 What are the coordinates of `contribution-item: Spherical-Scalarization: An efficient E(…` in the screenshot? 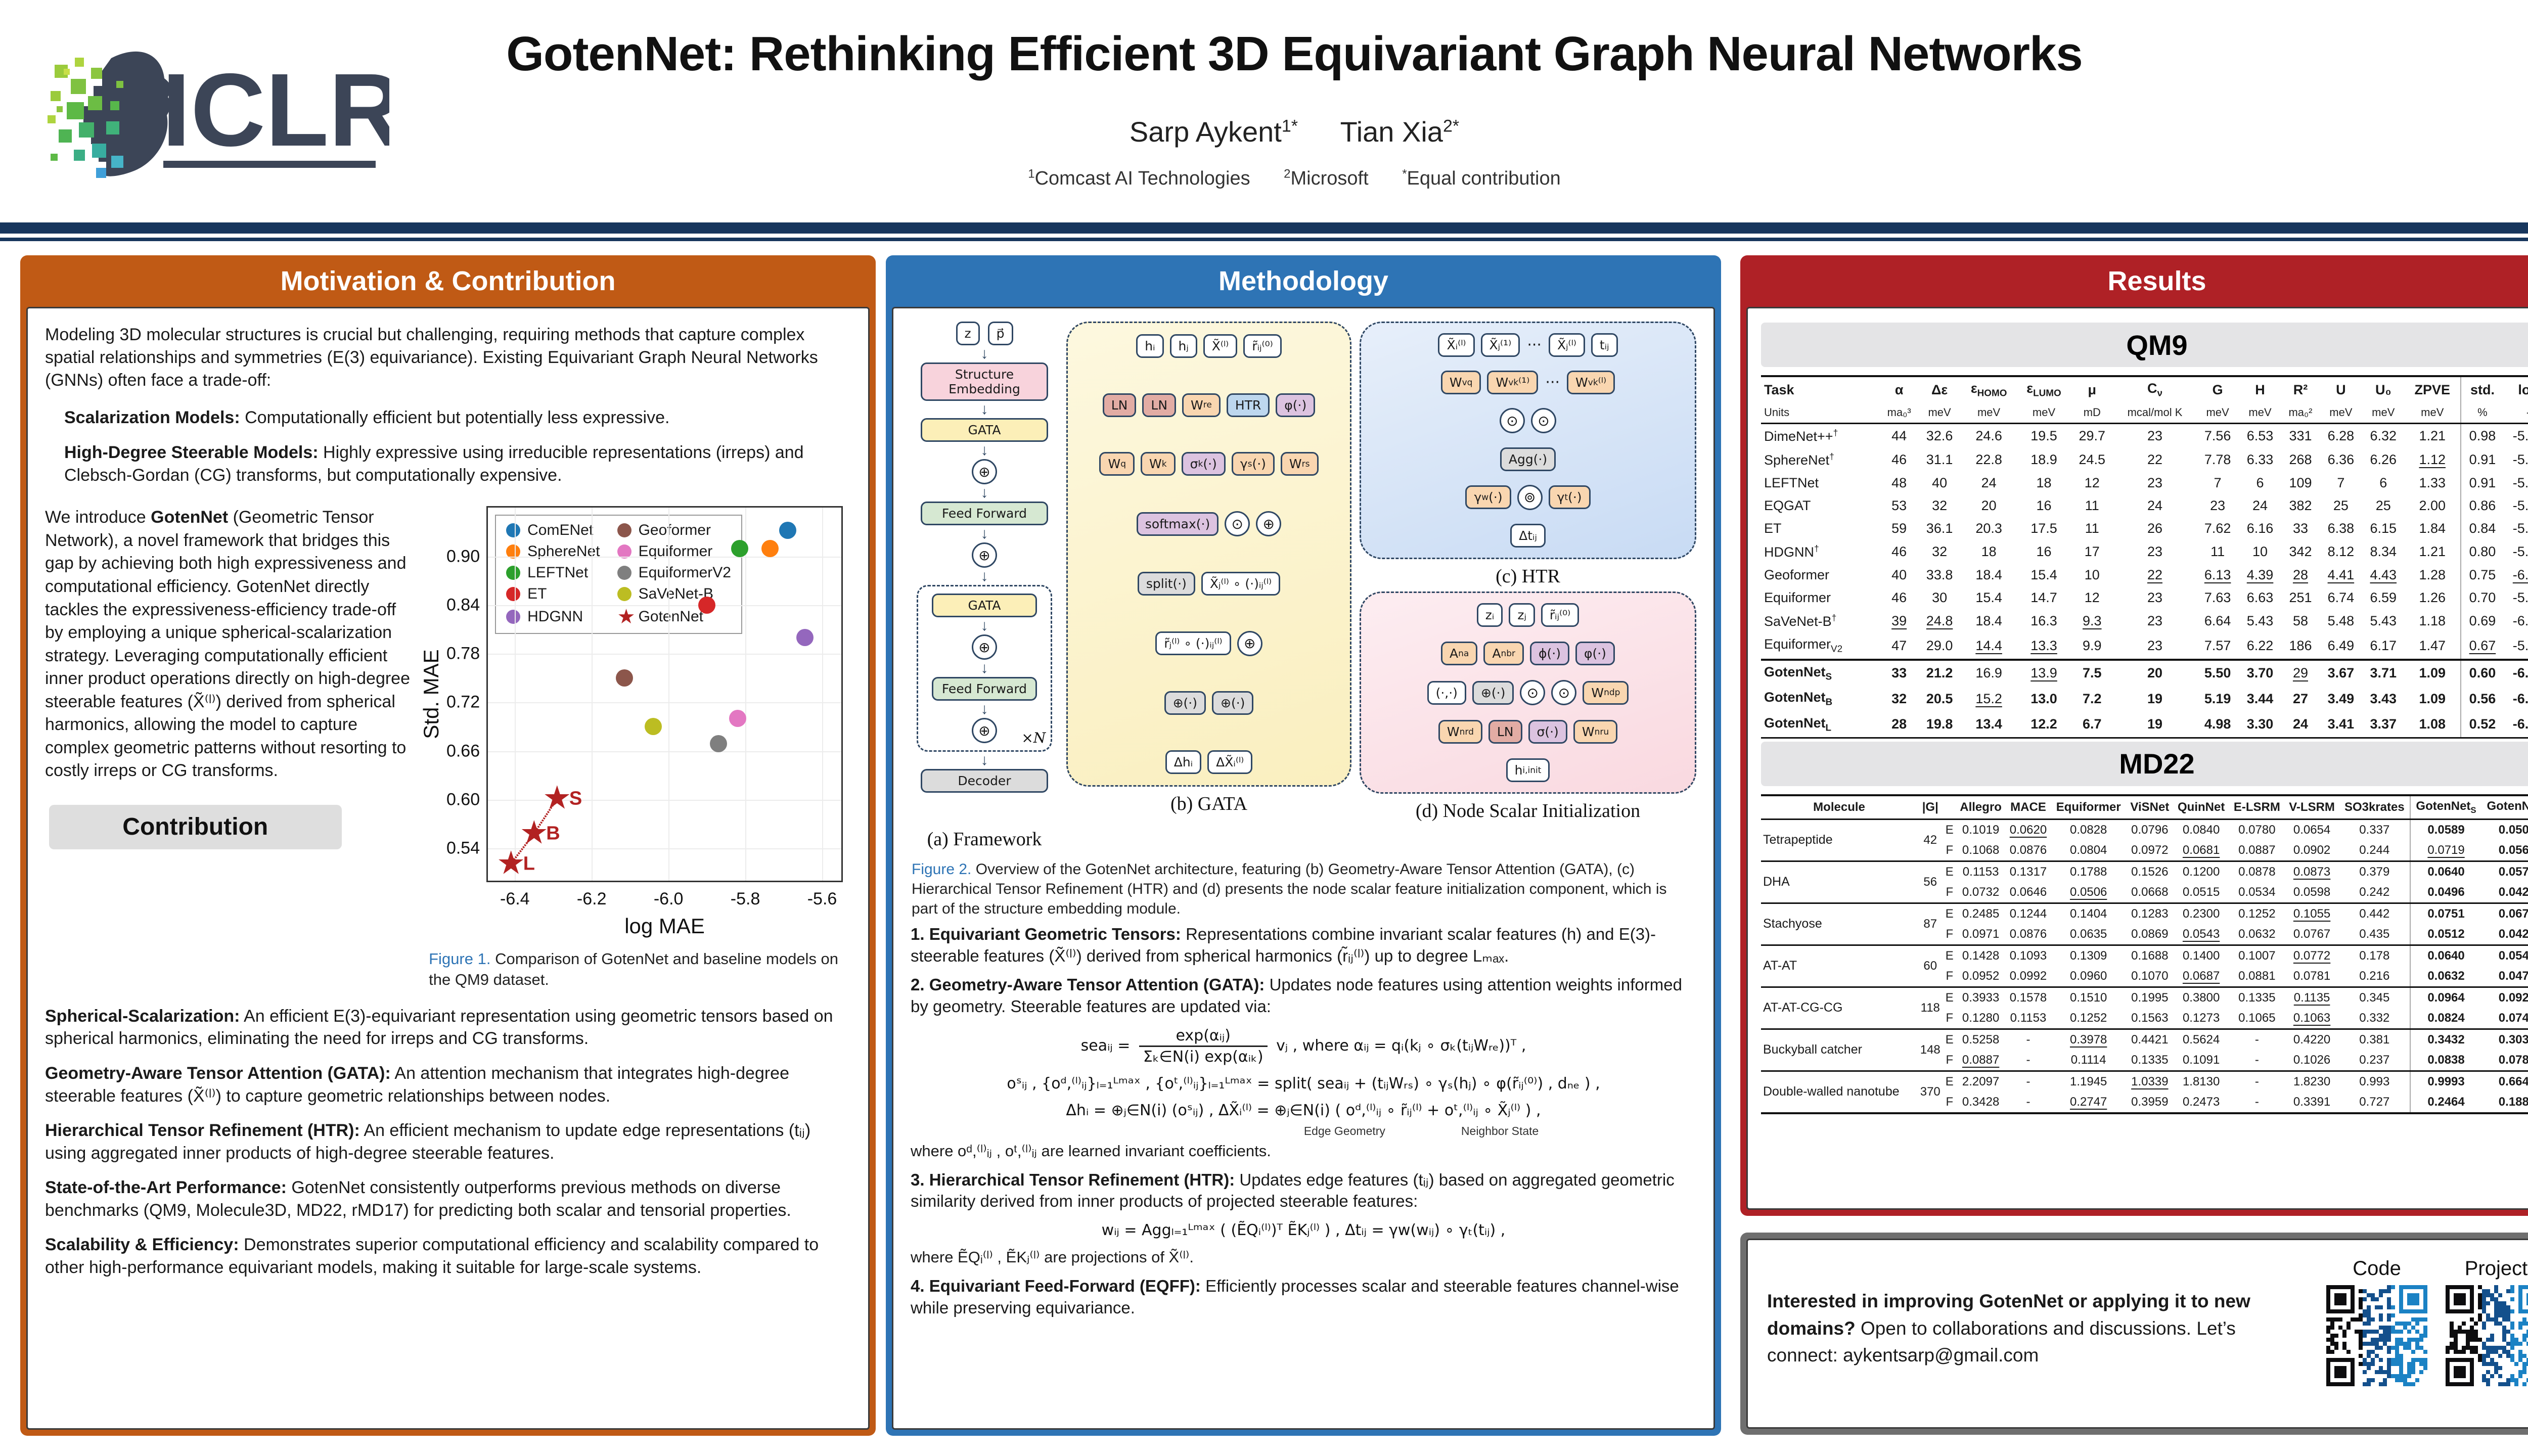 It's located at (439, 1027).